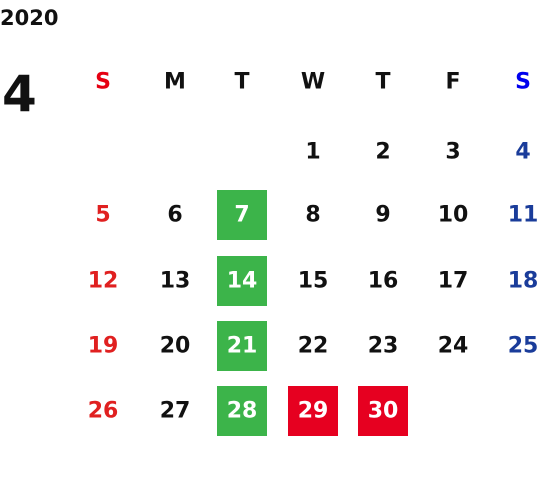 The width and height of the screenshot is (548, 503). I want to click on day: 11, so click(523, 215).